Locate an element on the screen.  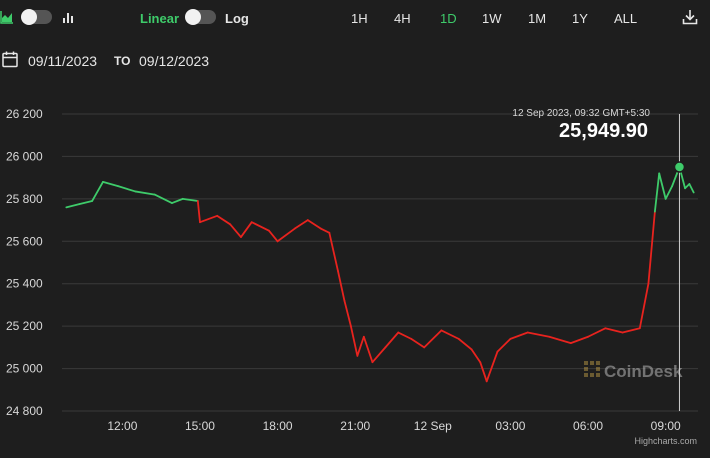
x-tick-label: 06:00 is located at coordinates (588, 426).